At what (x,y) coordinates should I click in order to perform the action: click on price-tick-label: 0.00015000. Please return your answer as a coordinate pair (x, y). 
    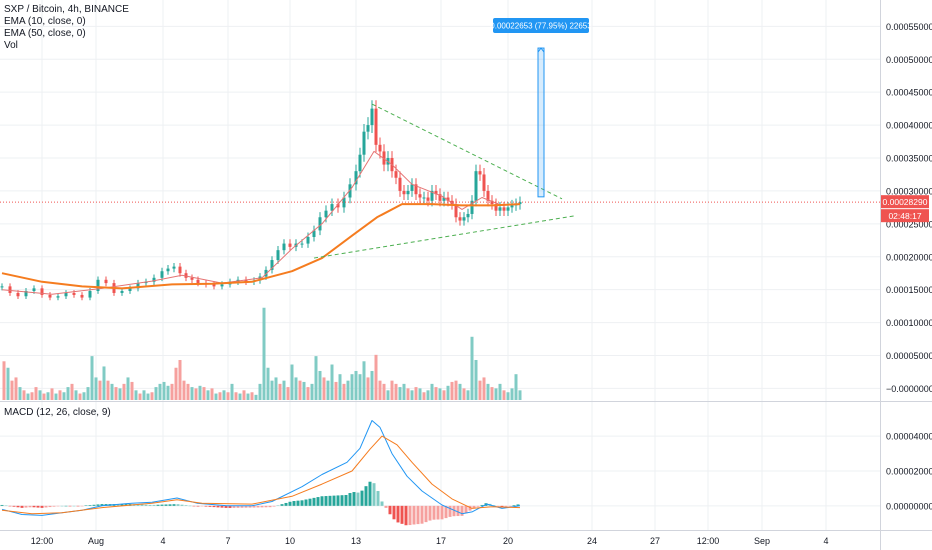
    Looking at the image, I should click on (909, 290).